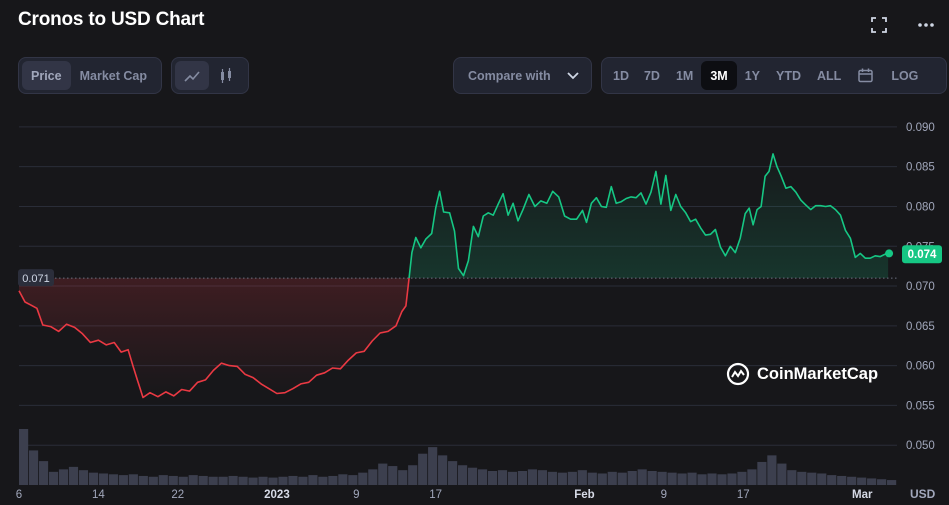 This screenshot has width=949, height=505. What do you see at coordinates (829, 75) in the screenshot?
I see `range-all: ALL` at bounding box center [829, 75].